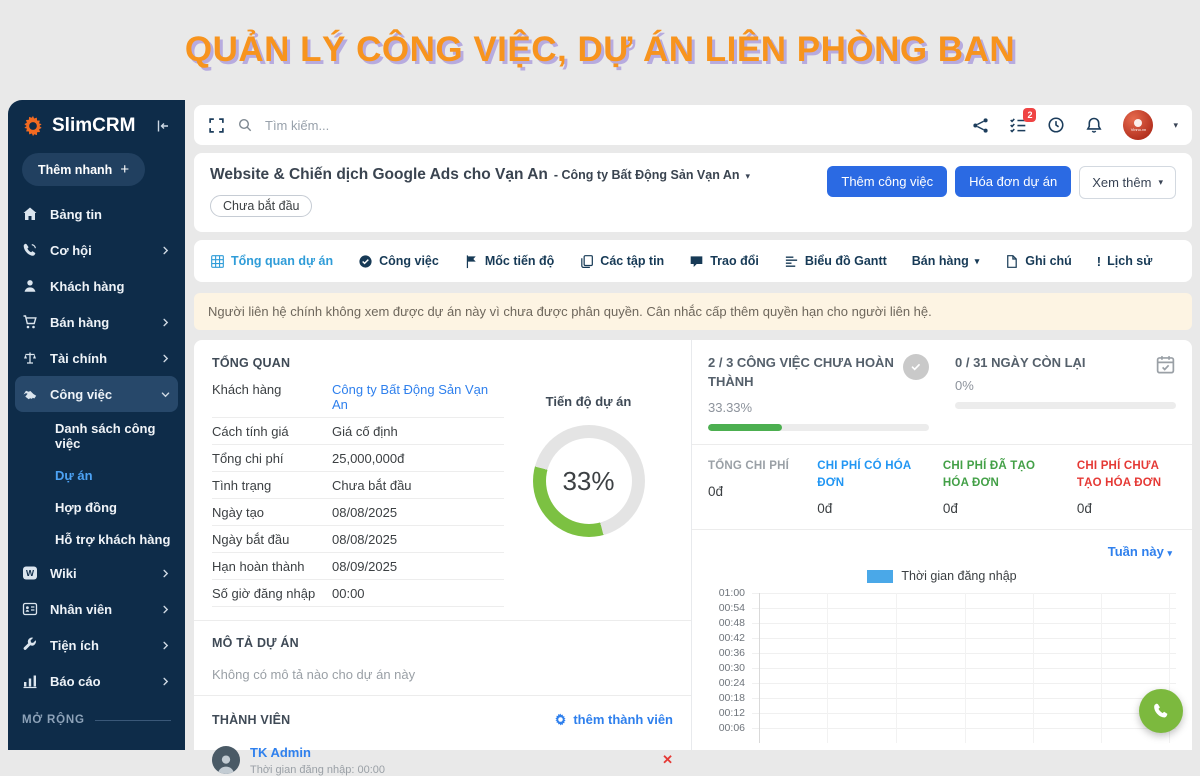 This screenshot has height=776, width=1200. I want to click on tab-trao-doi: Trao đổi, so click(724, 261).